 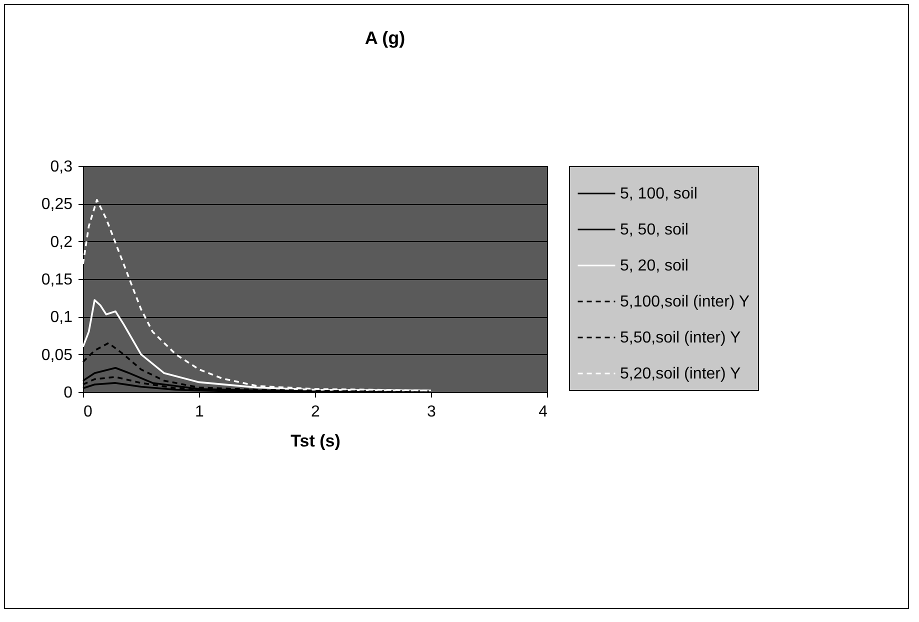 I want to click on x-axis-title: Tst (s), so click(x=315, y=441).